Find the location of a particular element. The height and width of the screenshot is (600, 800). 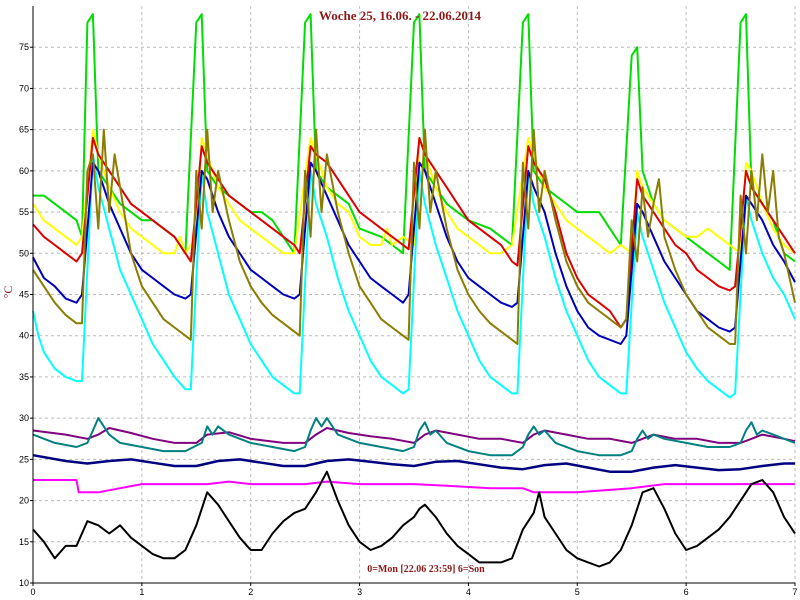

y-tick-label: 40 is located at coordinates (24, 336).